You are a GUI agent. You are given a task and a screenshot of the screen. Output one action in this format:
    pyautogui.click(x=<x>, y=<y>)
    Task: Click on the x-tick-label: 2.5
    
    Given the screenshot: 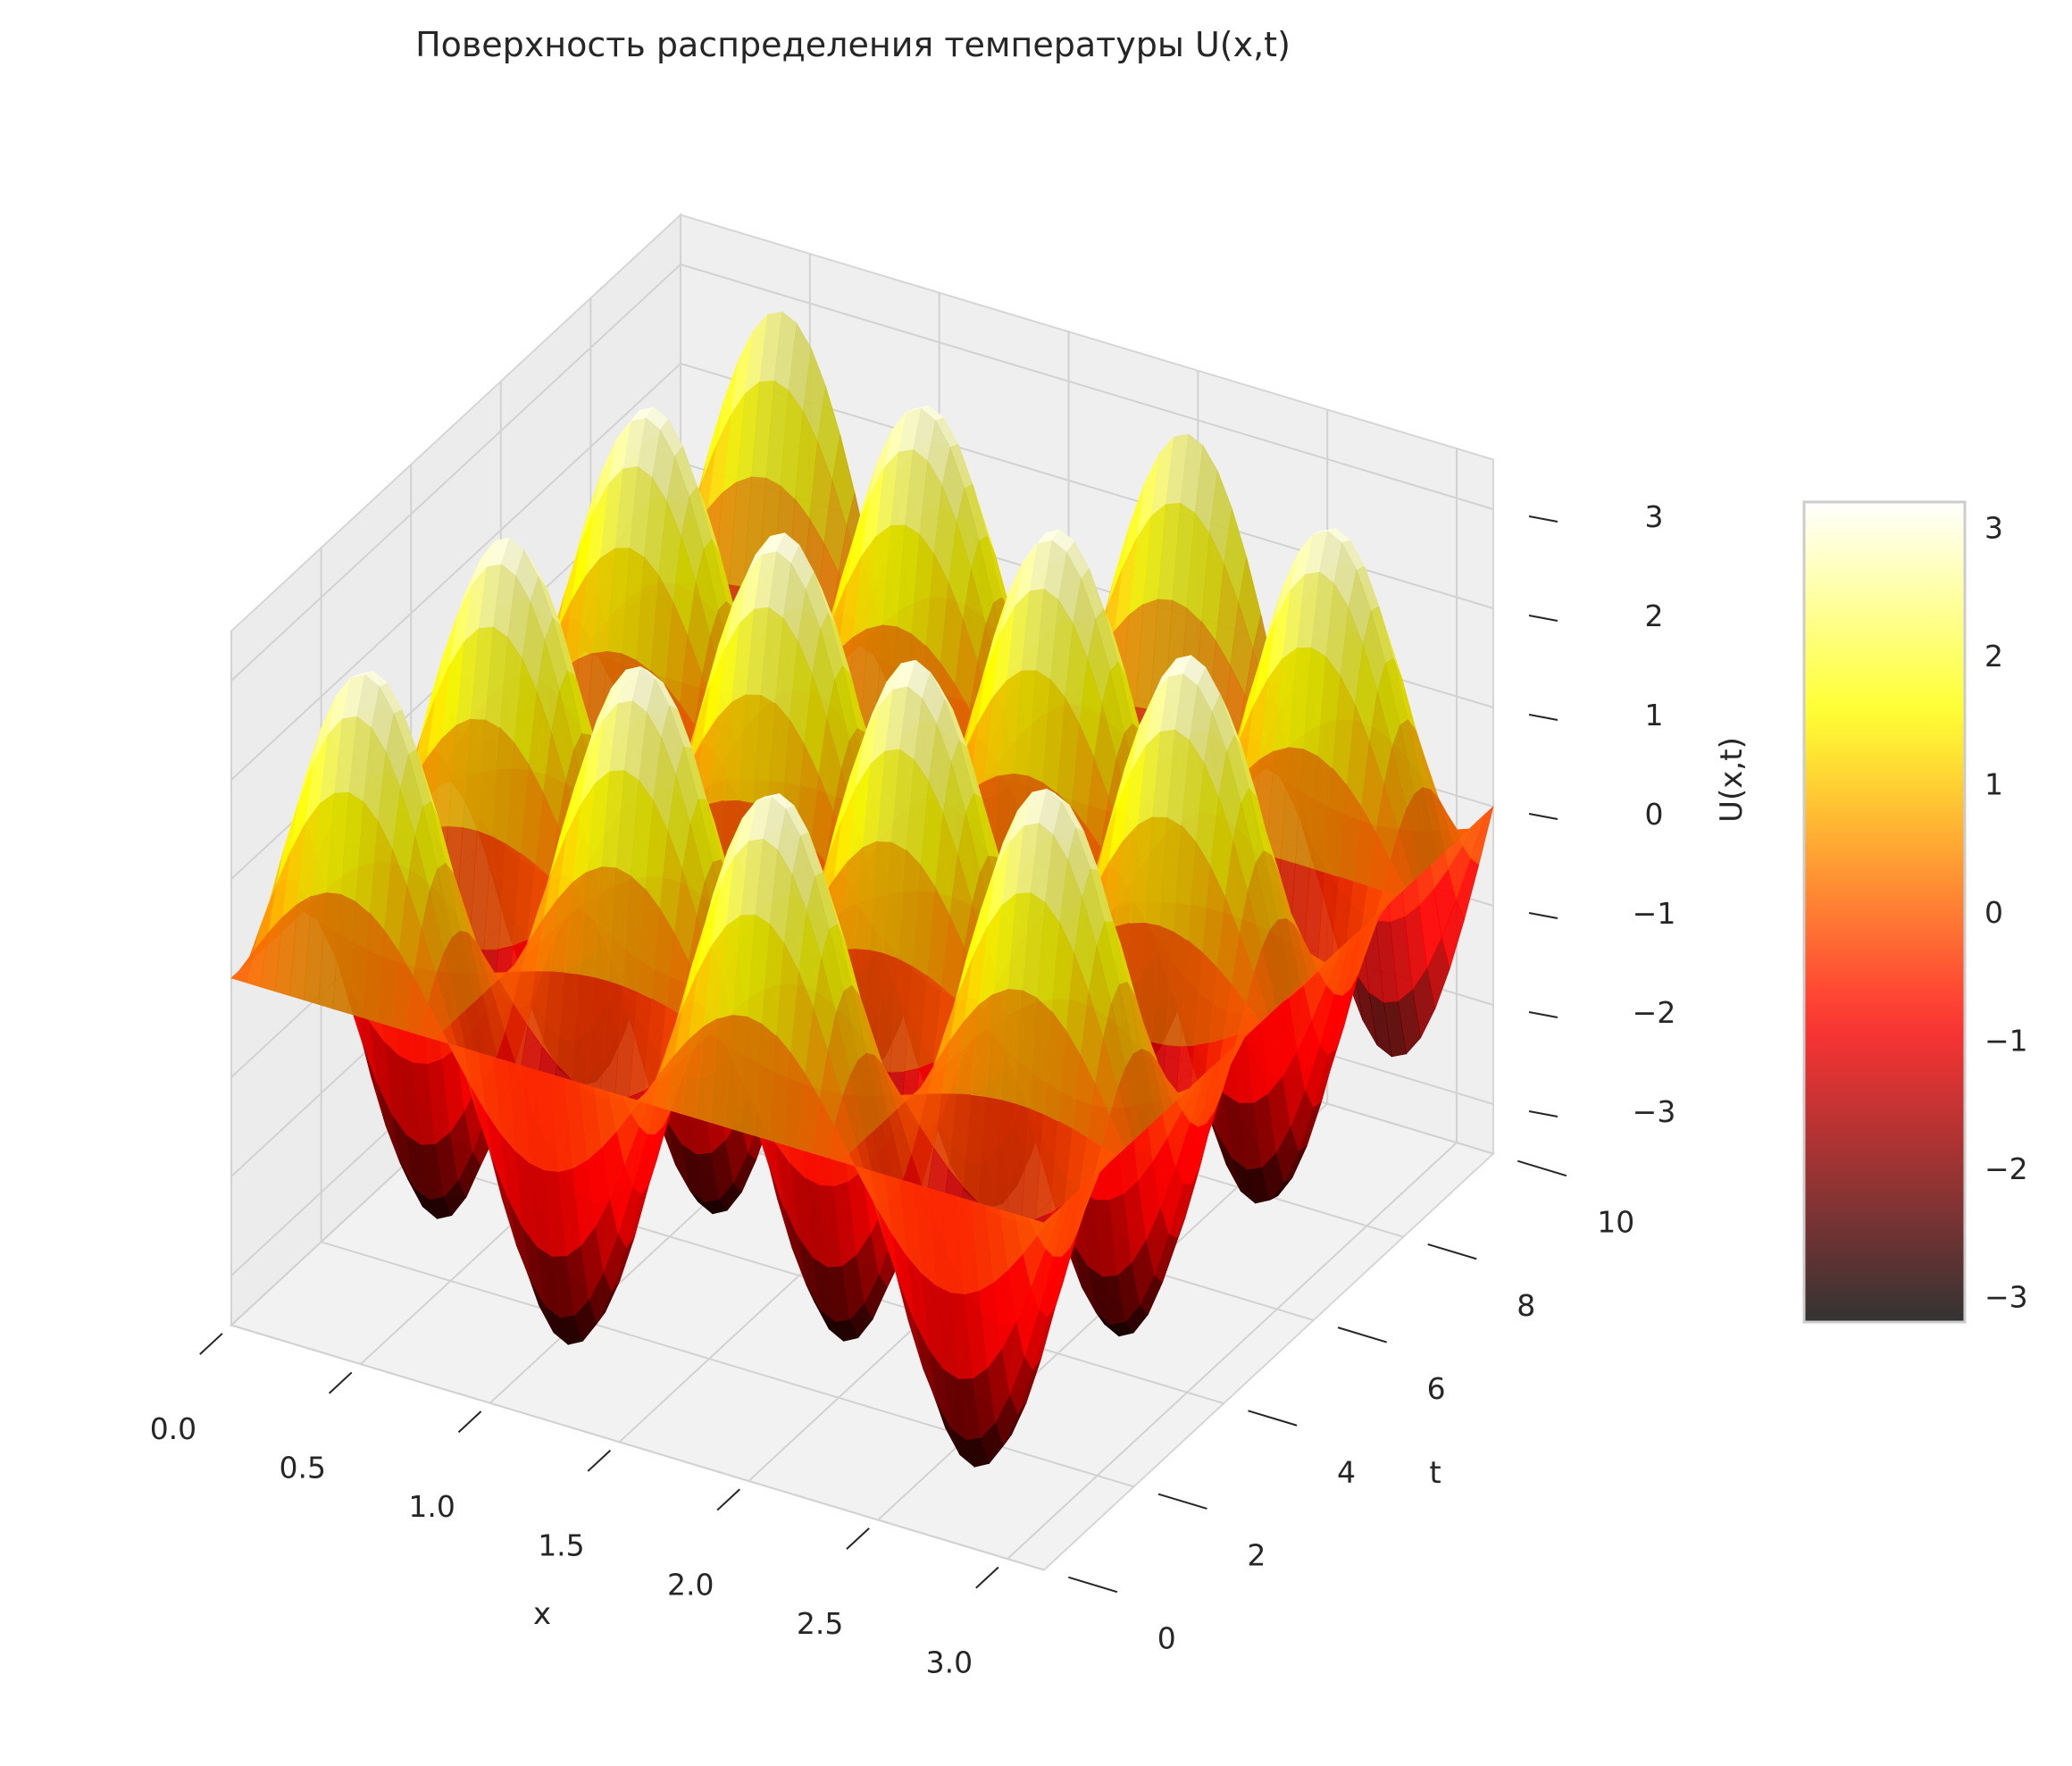 What is the action you would take?
    pyautogui.click(x=820, y=1623)
    